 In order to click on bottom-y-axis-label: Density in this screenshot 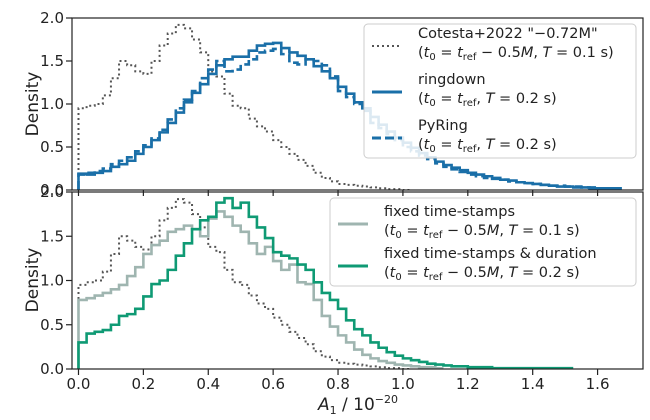, I will do `click(33, 280)`.